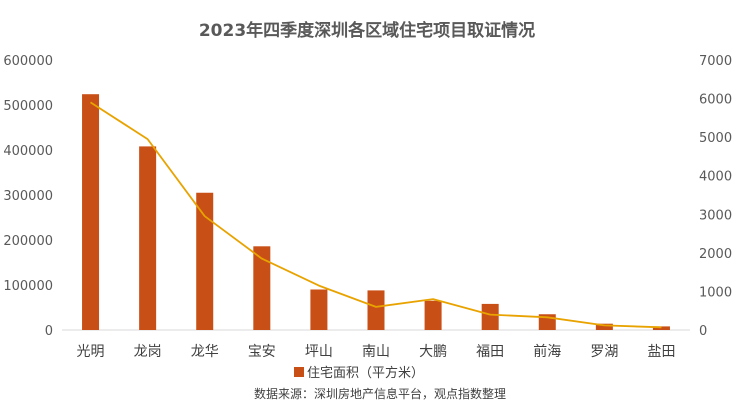  I want to click on category-label: 罗湖, so click(604, 352).